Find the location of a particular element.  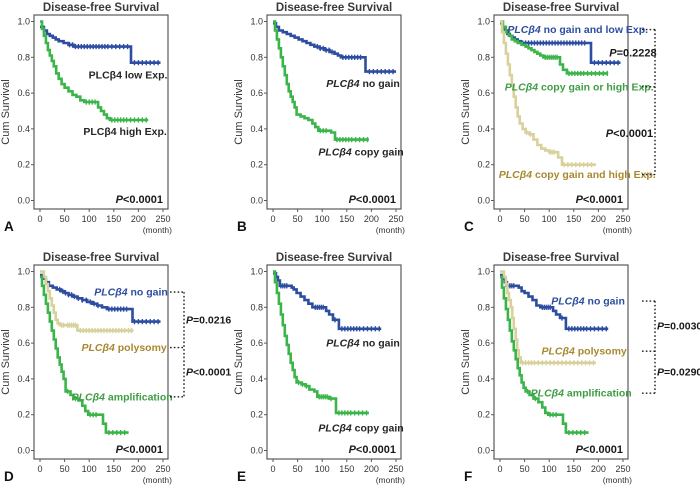

survival-curve-plcb4-low-exp is located at coordinates (100, 44).